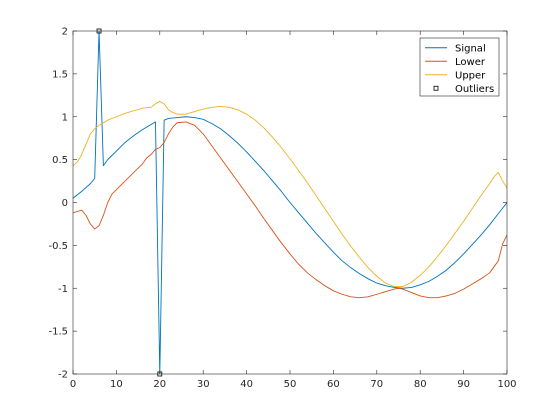 The image size is (560, 420). I want to click on x-tick-label: 60, so click(333, 384).